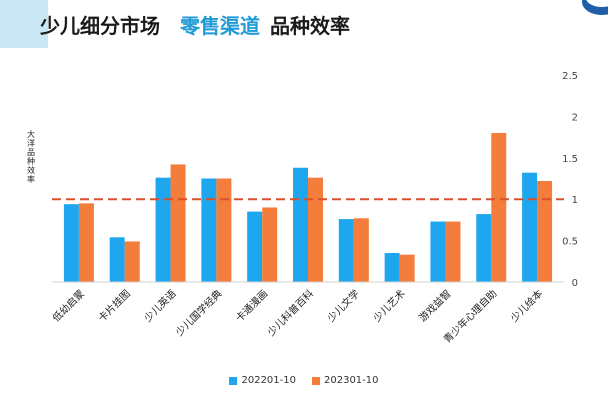 The image size is (608, 420). I want to click on x-tick-label-0: 低幼启蒙, so click(68, 305).